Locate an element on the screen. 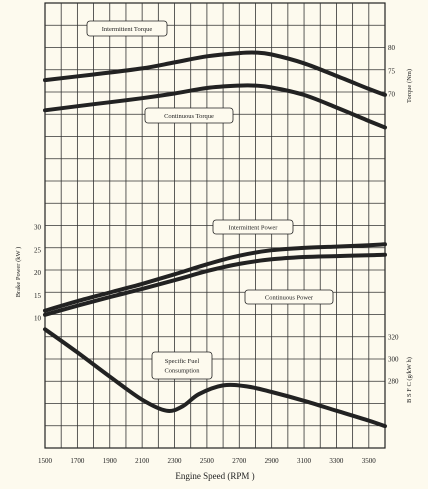  power-tick-label: 30 is located at coordinates (38, 228).